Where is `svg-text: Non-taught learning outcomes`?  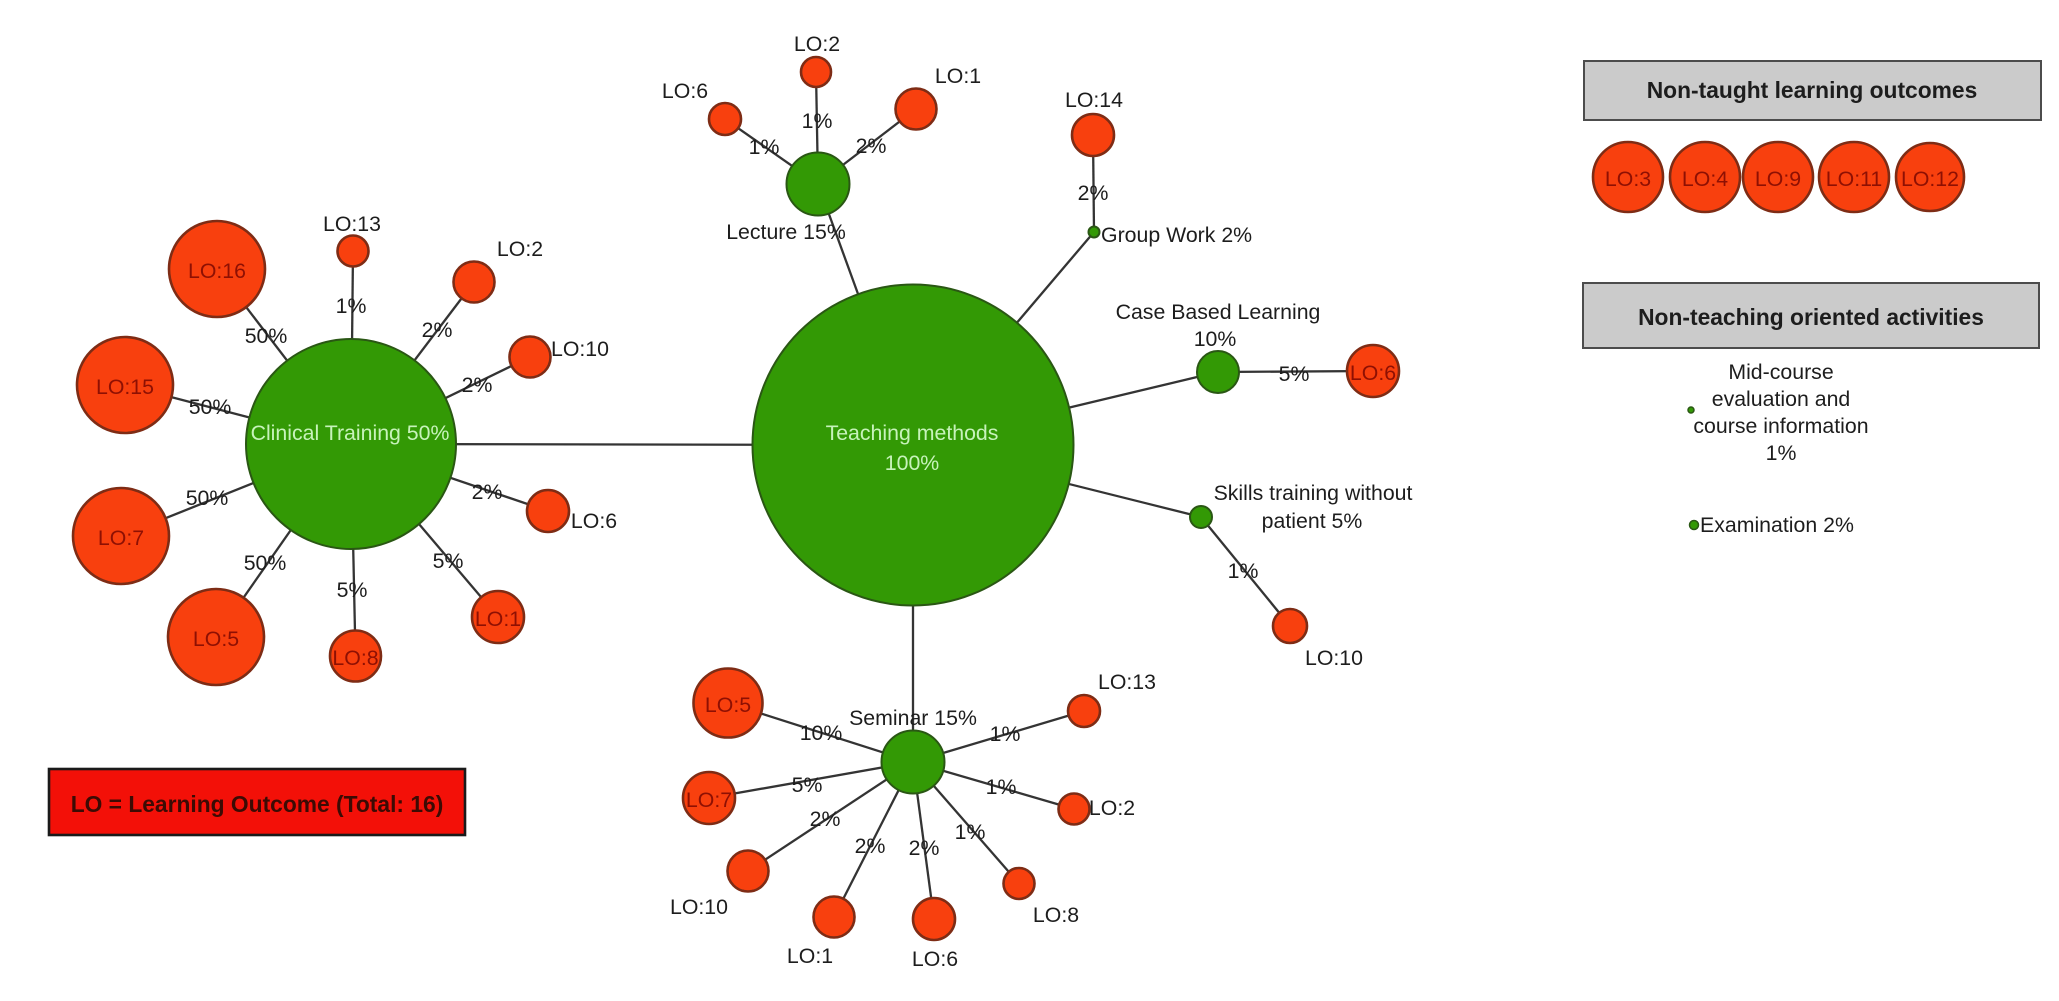
svg-text: Non-taught learning outcomes is located at coordinates (1812, 90).